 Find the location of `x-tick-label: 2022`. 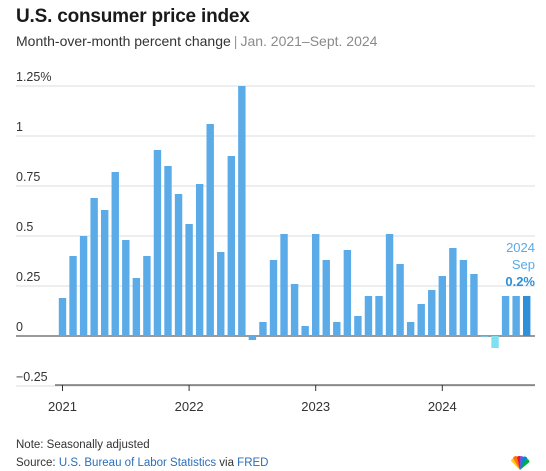

x-tick-label: 2022 is located at coordinates (189, 406).